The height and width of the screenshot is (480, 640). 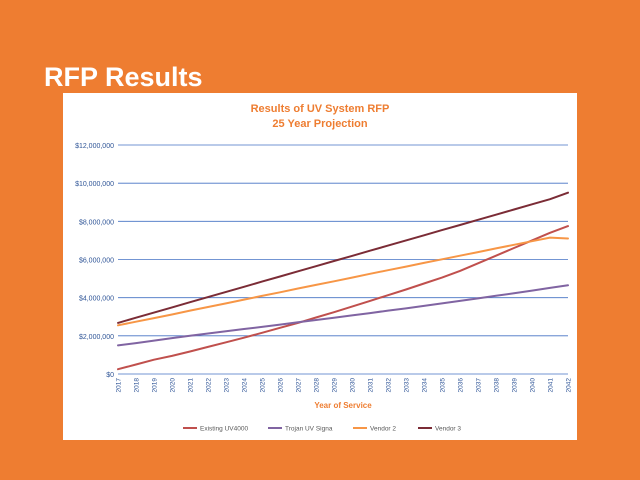 I want to click on legend-label: Vendor 3, so click(x=448, y=429).